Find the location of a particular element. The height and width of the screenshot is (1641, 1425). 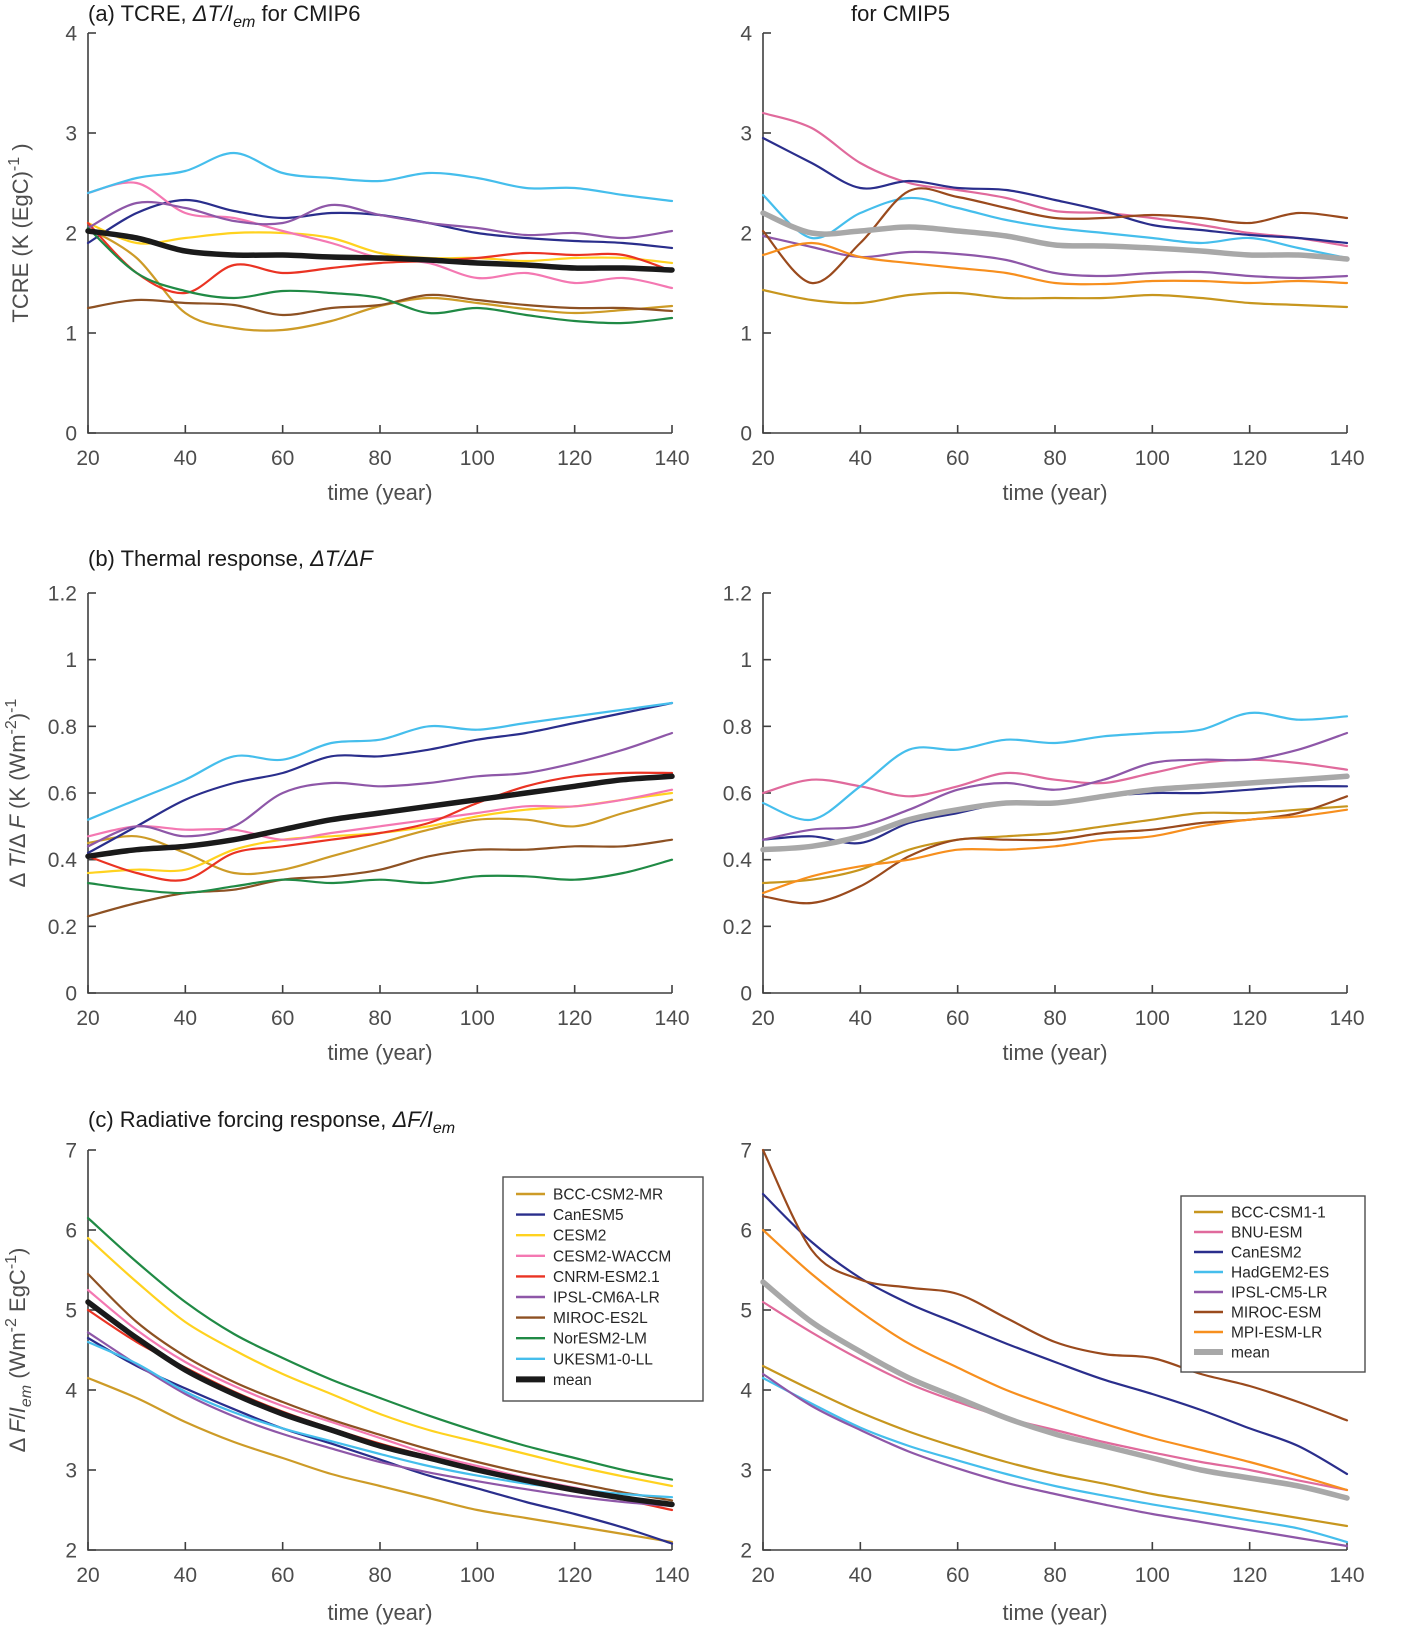

panel-title: (a) TCRE, ΔT/Iem for CMIP6 is located at coordinates (224, 16).